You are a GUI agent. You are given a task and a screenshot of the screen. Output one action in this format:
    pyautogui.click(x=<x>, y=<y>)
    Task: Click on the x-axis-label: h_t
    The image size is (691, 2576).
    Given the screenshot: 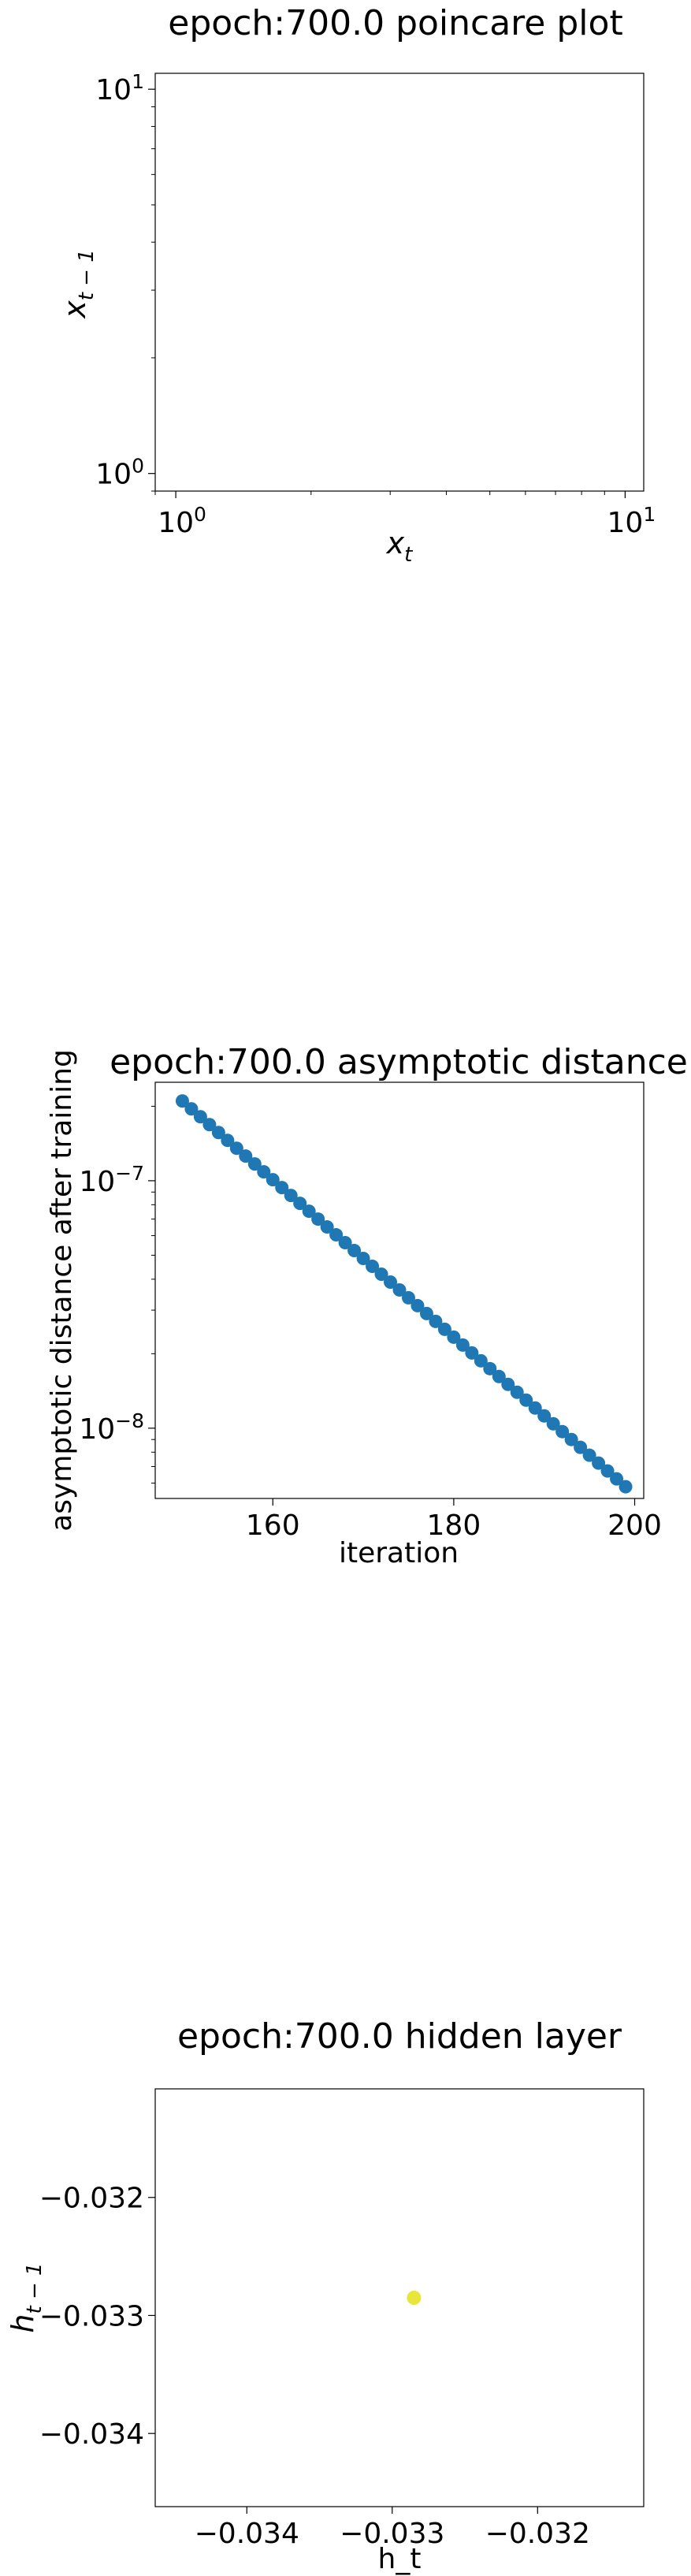 What is the action you would take?
    pyautogui.click(x=400, y=2559)
    